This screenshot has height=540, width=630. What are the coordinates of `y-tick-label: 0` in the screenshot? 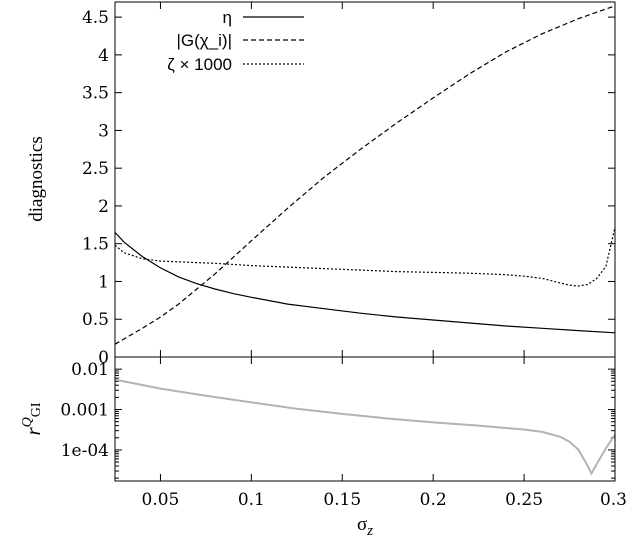 It's located at (103, 358).